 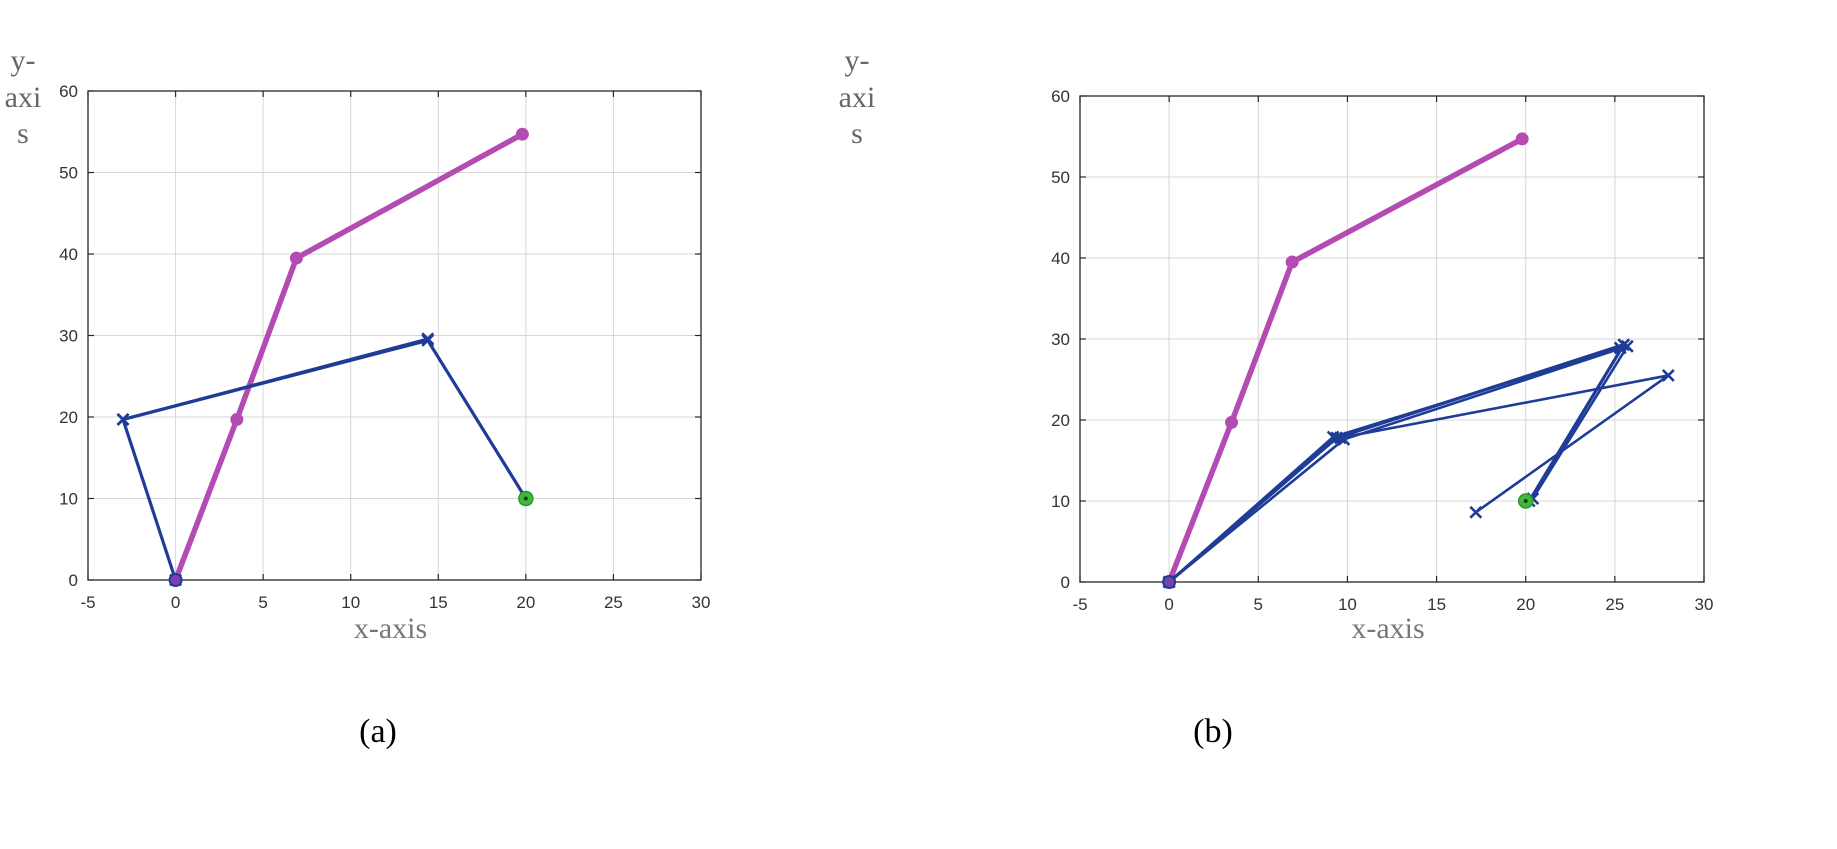 What do you see at coordinates (378, 731) in the screenshot?
I see `panel-caption: (a)` at bounding box center [378, 731].